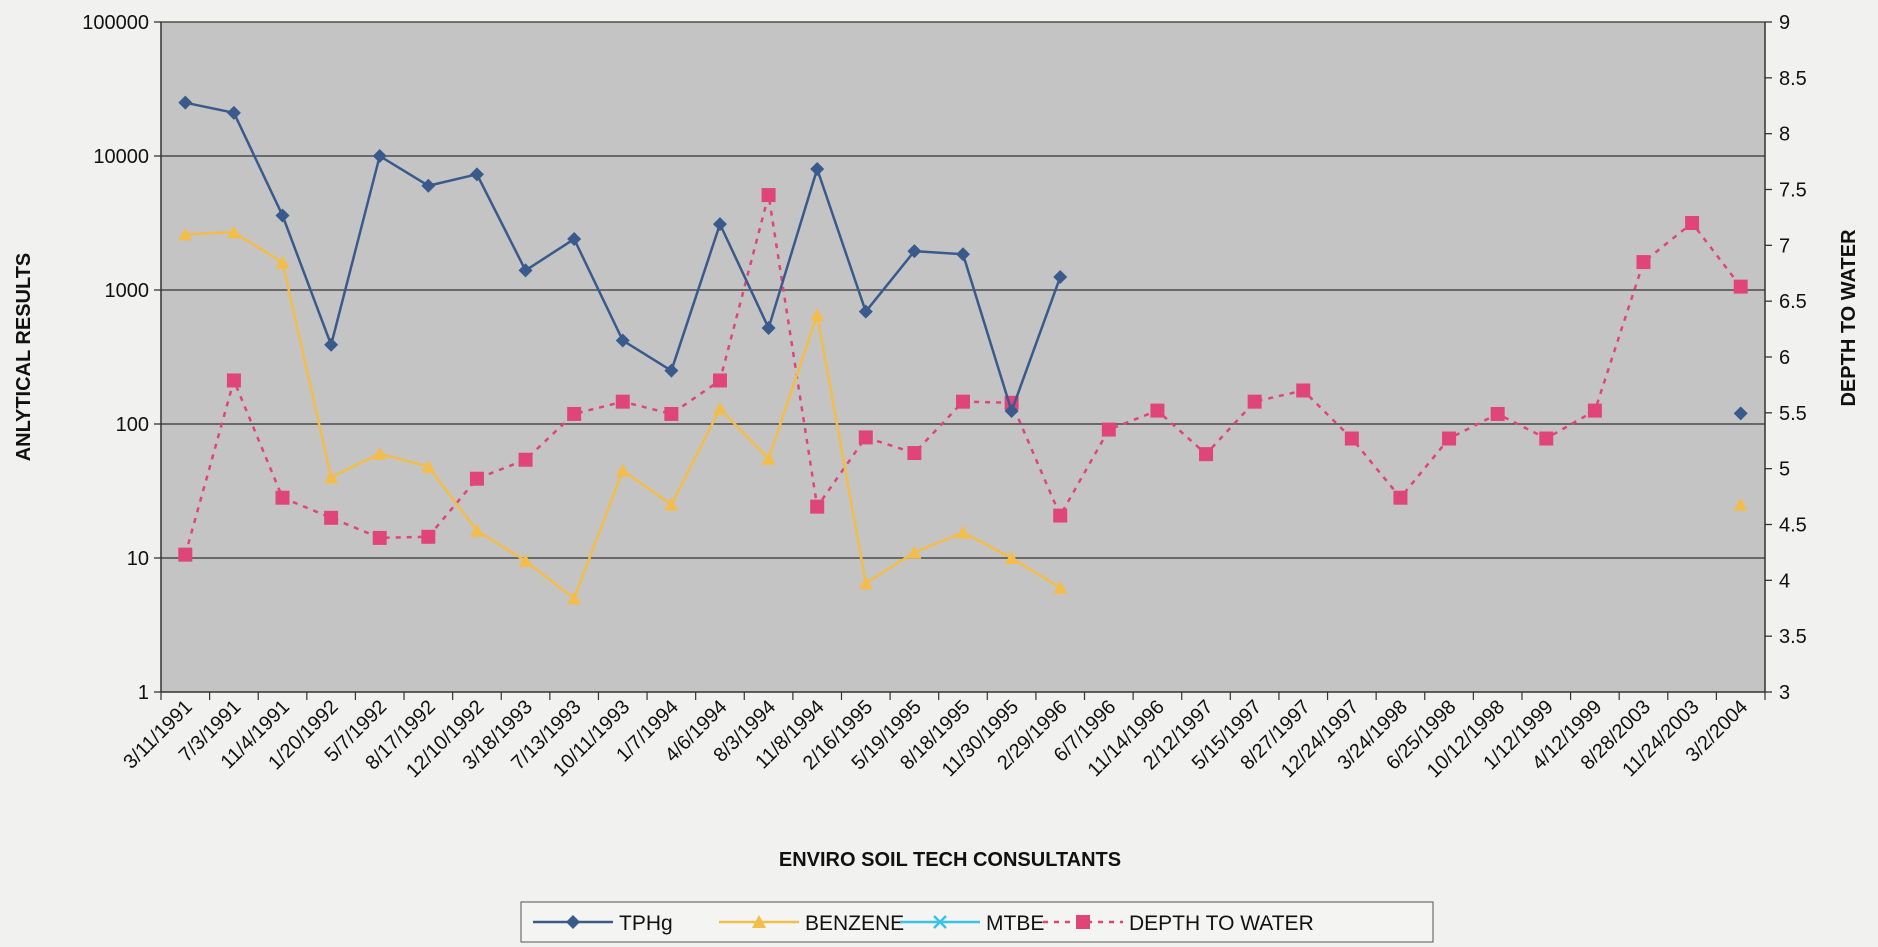 The width and height of the screenshot is (1878, 947). Describe the element at coordinates (1784, 693) in the screenshot. I see `y2-tick-label: 3` at that location.